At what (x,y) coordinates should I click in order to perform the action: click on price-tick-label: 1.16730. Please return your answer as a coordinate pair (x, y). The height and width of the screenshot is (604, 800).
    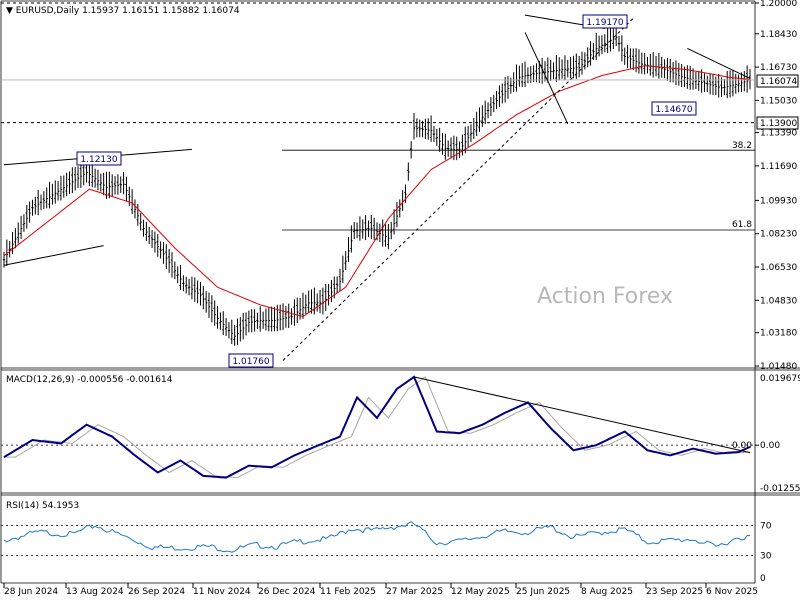
    Looking at the image, I should click on (778, 68).